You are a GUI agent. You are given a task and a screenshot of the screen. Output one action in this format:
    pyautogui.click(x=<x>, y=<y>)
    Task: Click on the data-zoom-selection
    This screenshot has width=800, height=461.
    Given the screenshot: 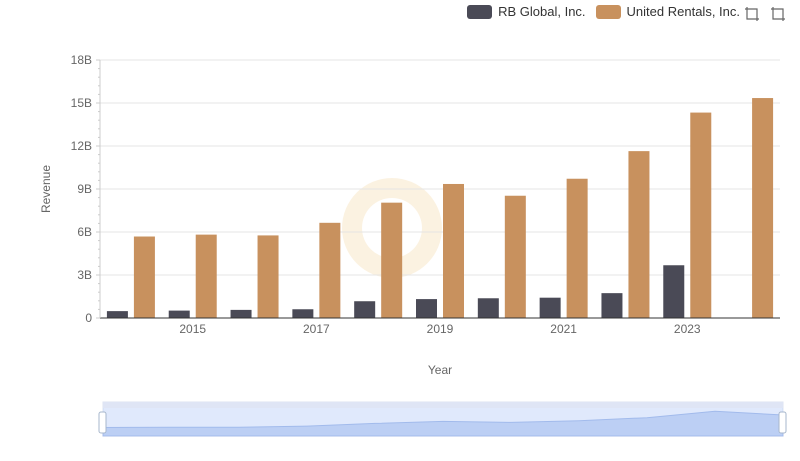 What is the action you would take?
    pyautogui.click(x=443, y=422)
    